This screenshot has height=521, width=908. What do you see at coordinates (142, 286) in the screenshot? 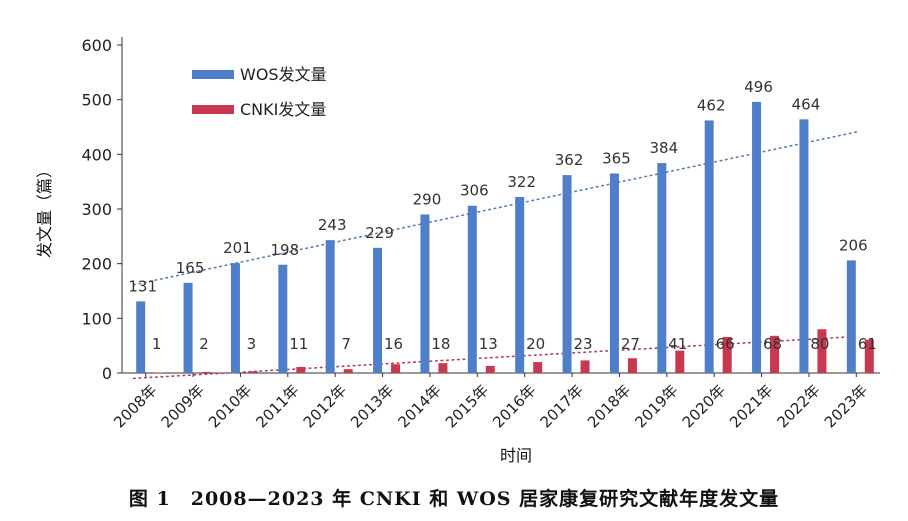
I see `wos-data-label: 131` at bounding box center [142, 286].